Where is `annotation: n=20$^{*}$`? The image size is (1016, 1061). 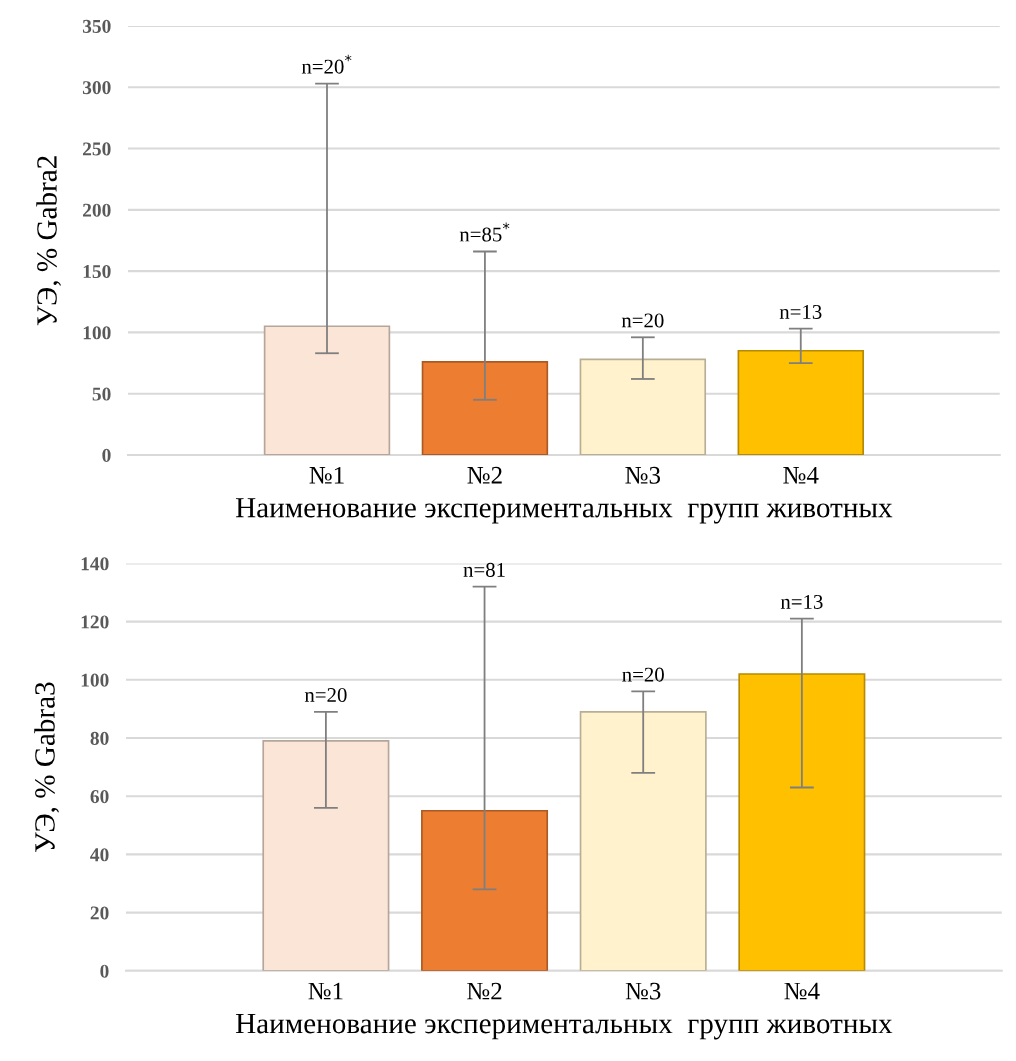
annotation: n=20$^{*}$ is located at coordinates (326, 64).